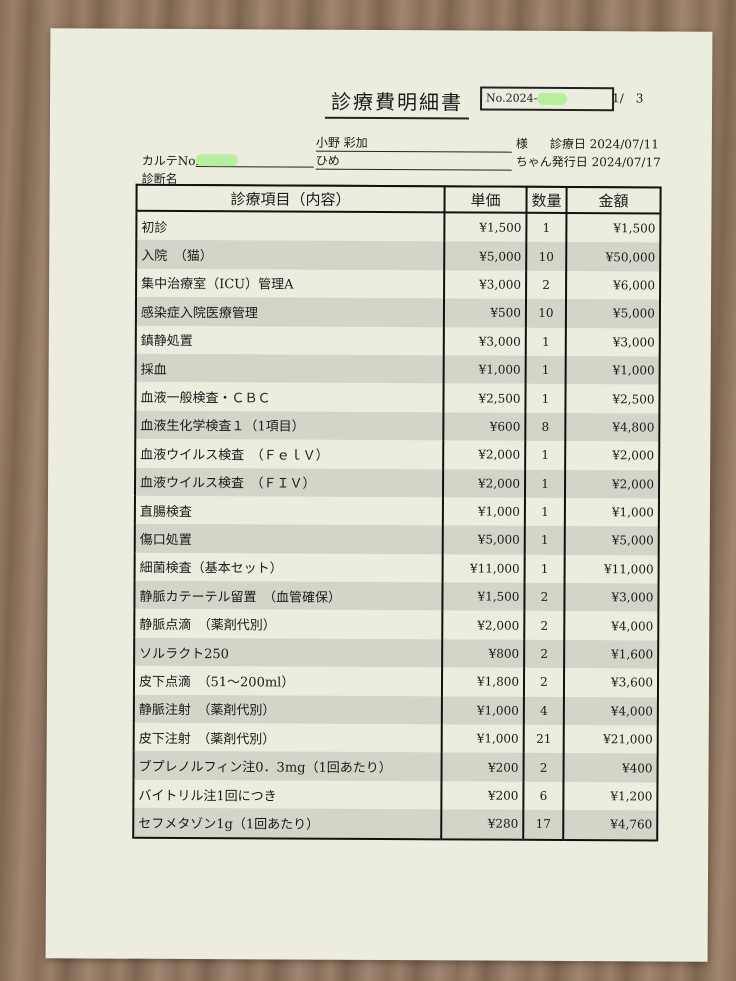 The image size is (736, 981). I want to click on cell-amount: ¥50,000, so click(613, 257).